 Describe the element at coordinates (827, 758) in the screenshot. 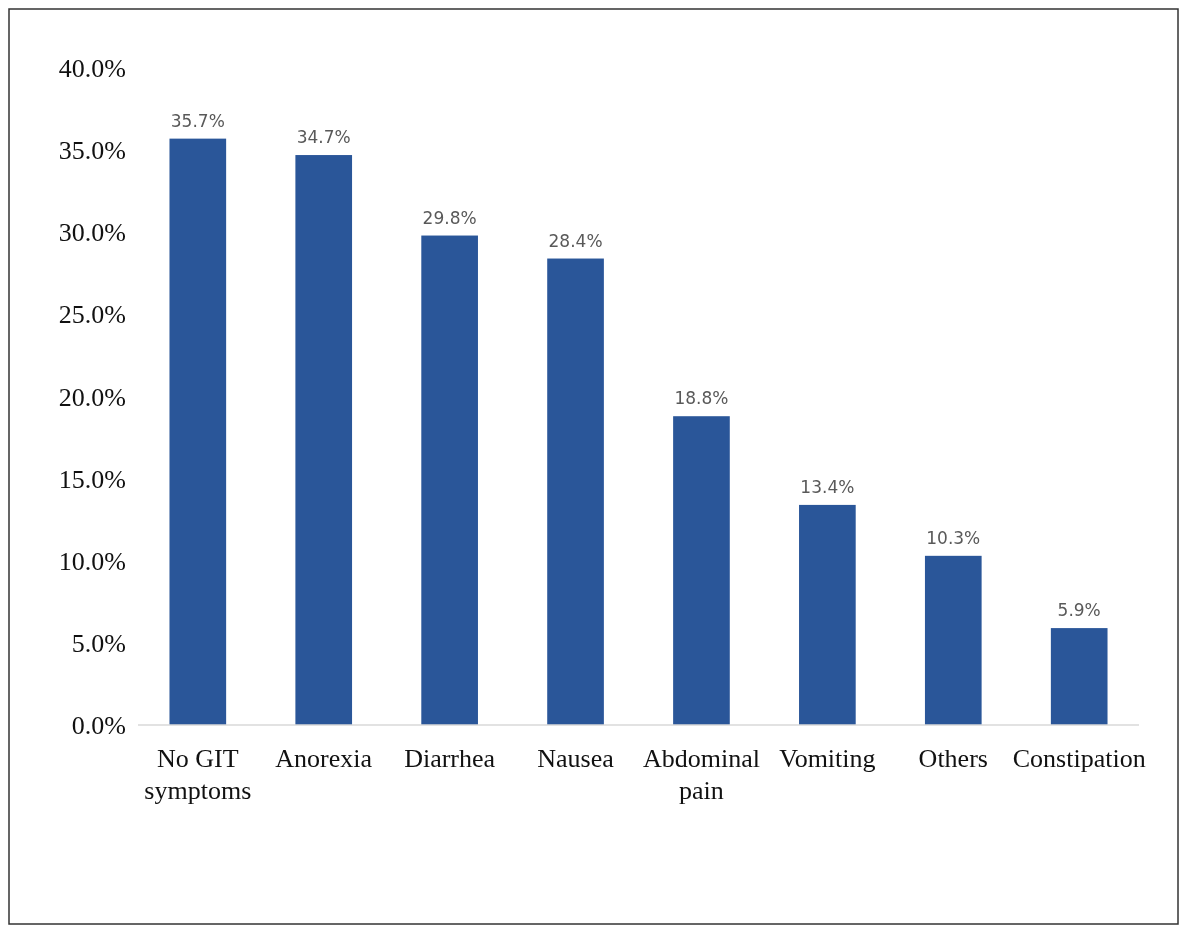

I see `x-tick-label: Vomiting` at that location.